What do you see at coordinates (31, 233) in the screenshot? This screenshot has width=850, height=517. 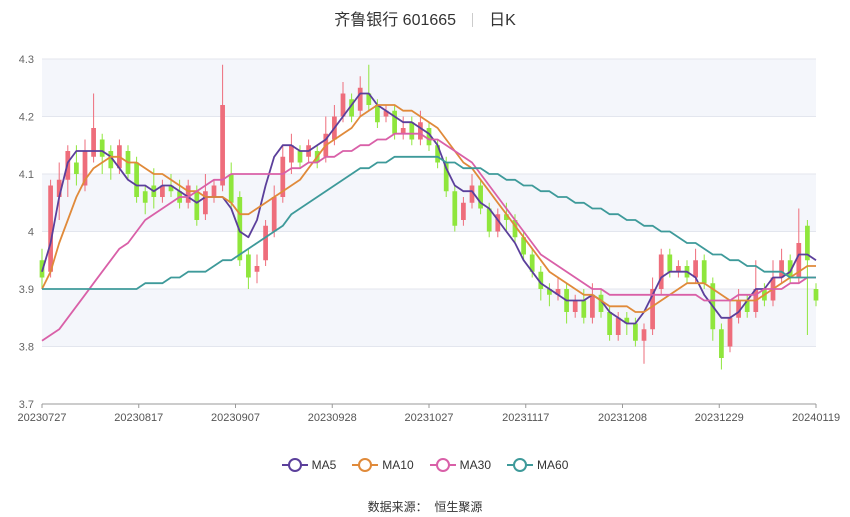 I see `y-tick-label: 4` at bounding box center [31, 233].